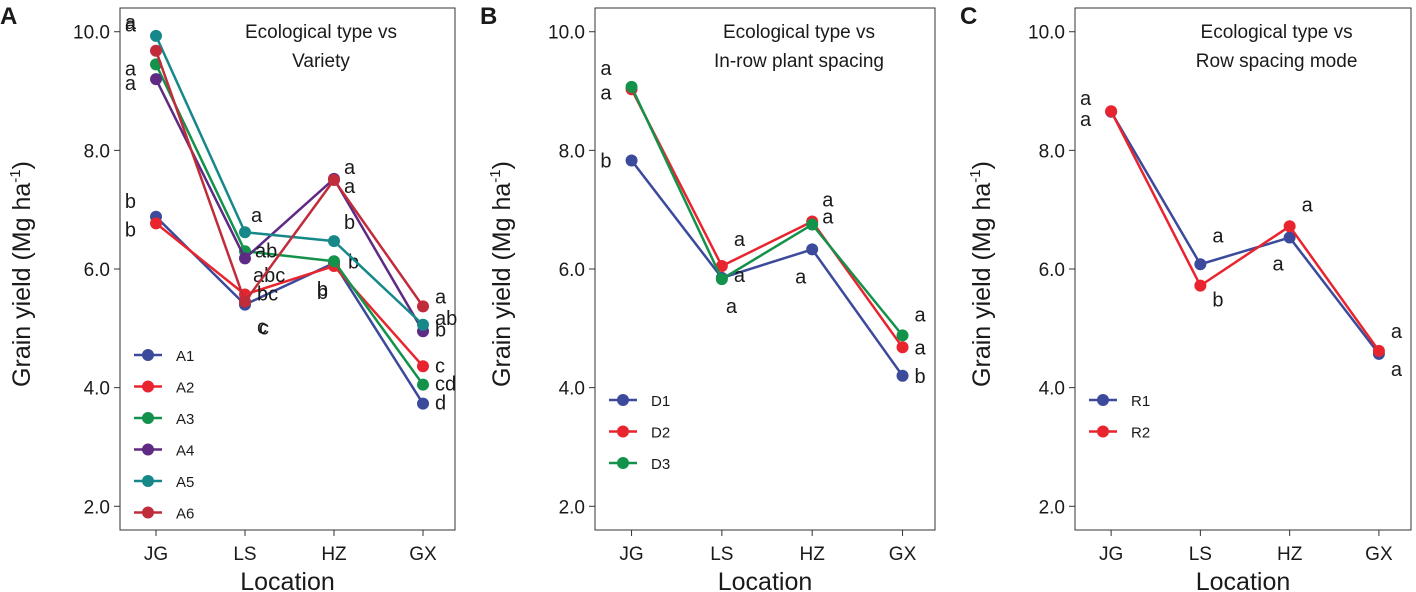  I want to click on chart-title-line: Row spacing mode, so click(1277, 61).